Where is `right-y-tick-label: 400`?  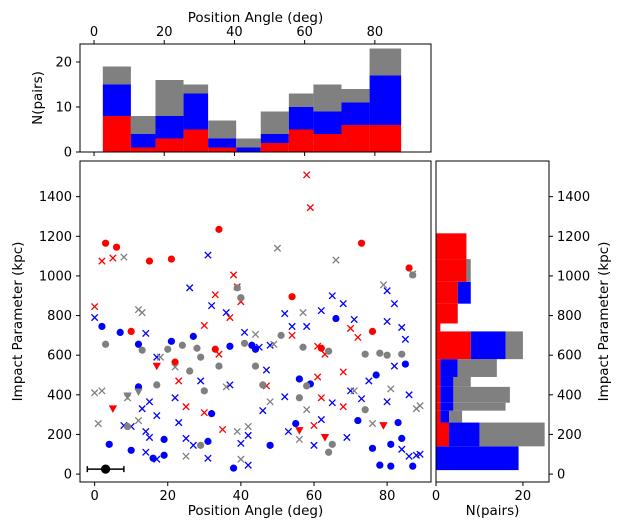
right-y-tick-label: 400 is located at coordinates (569, 395).